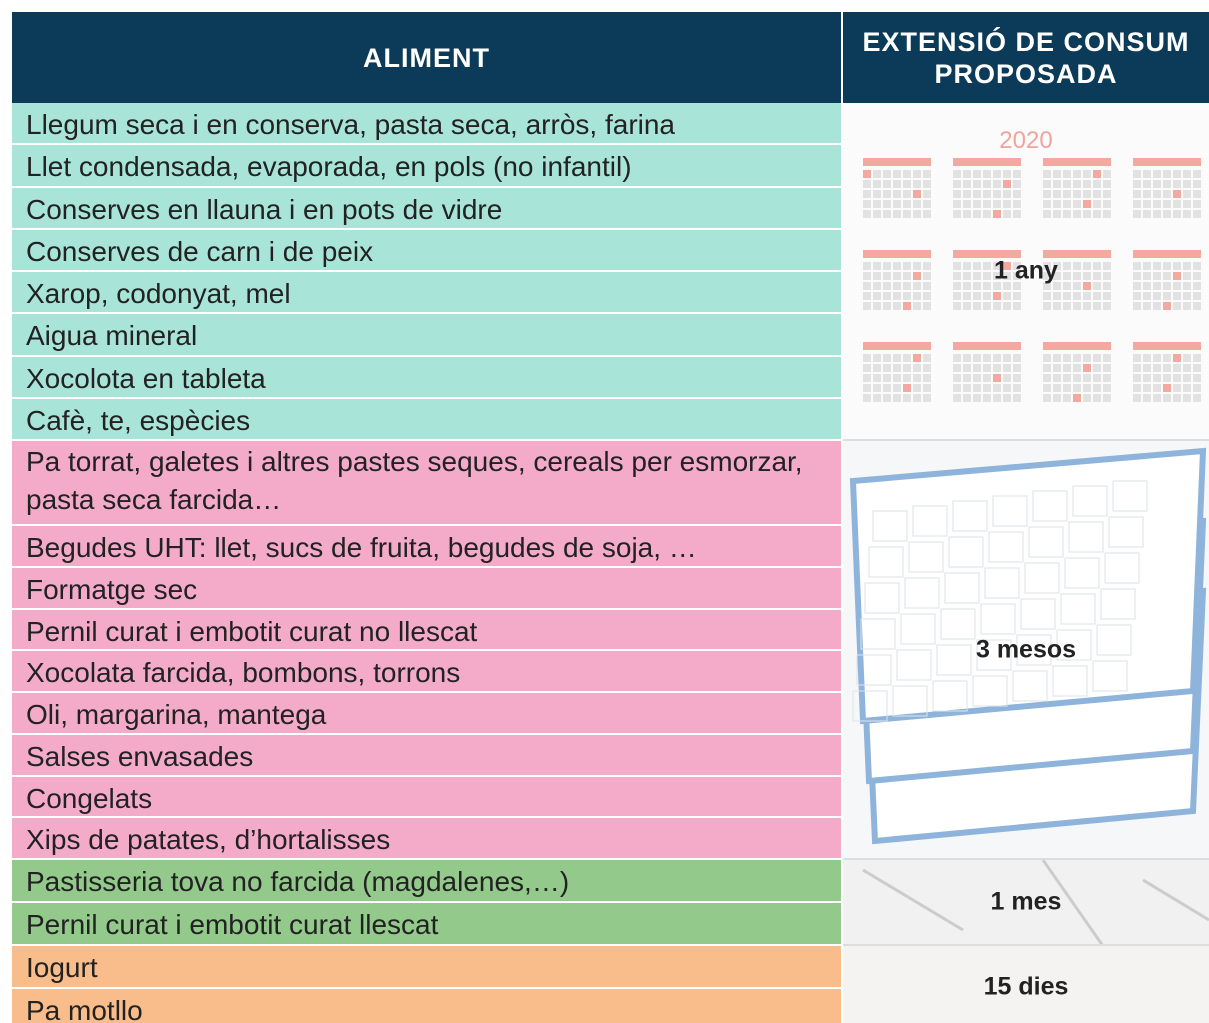 Image resolution: width=1209 pixels, height=1023 pixels. I want to click on food-item: Xocolata farcida, bombons, torrons, so click(427, 672).